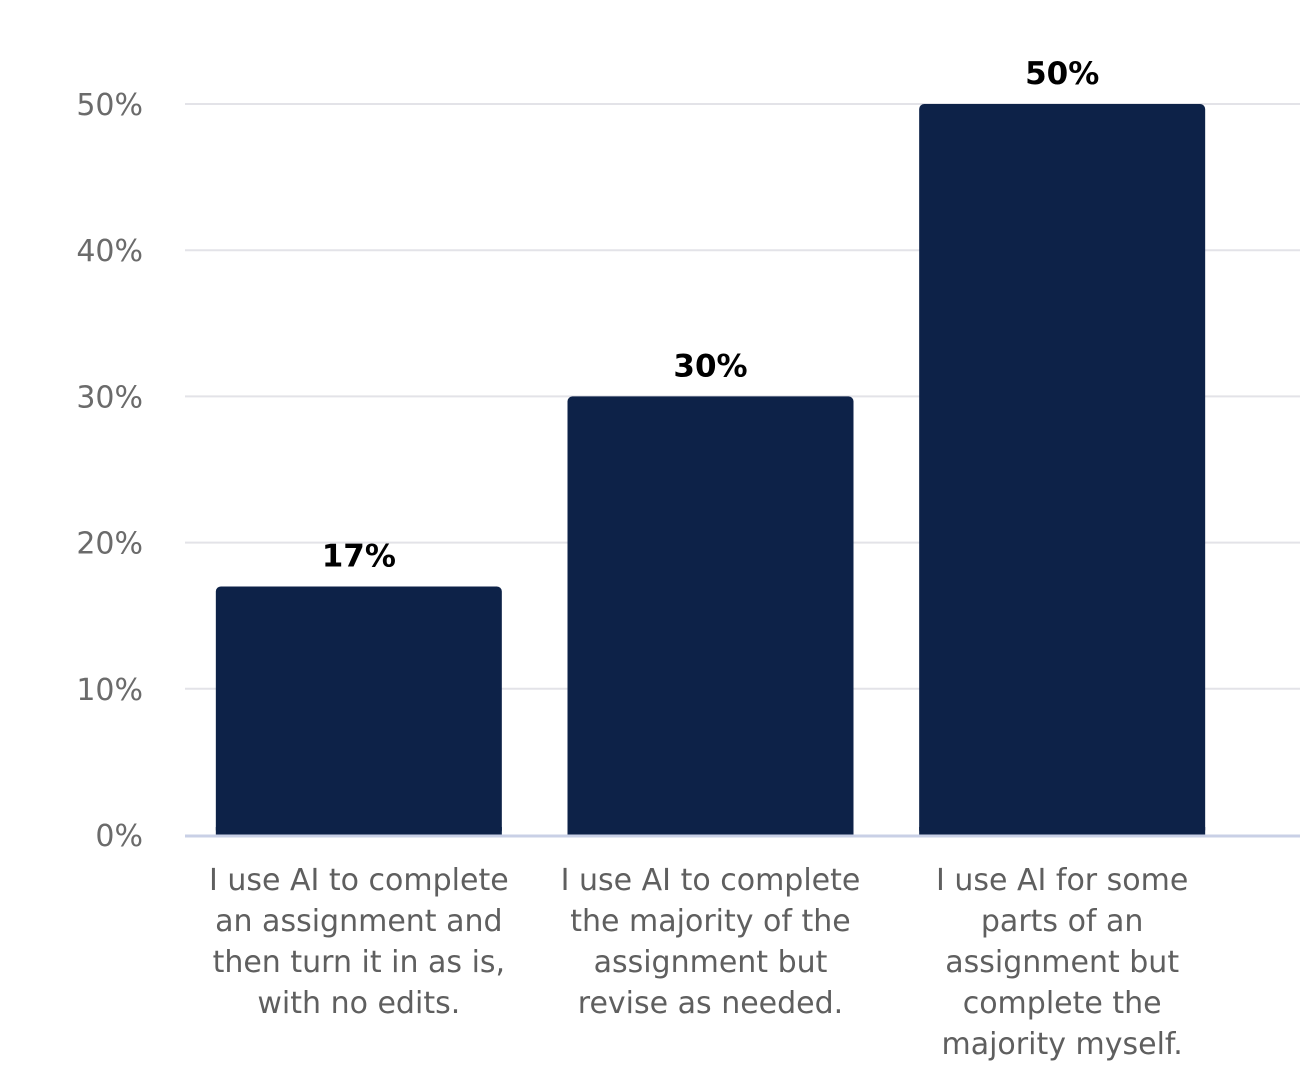 The image size is (1300, 1082). Describe the element at coordinates (1062, 74) in the screenshot. I see `data-label: 50%` at that location.